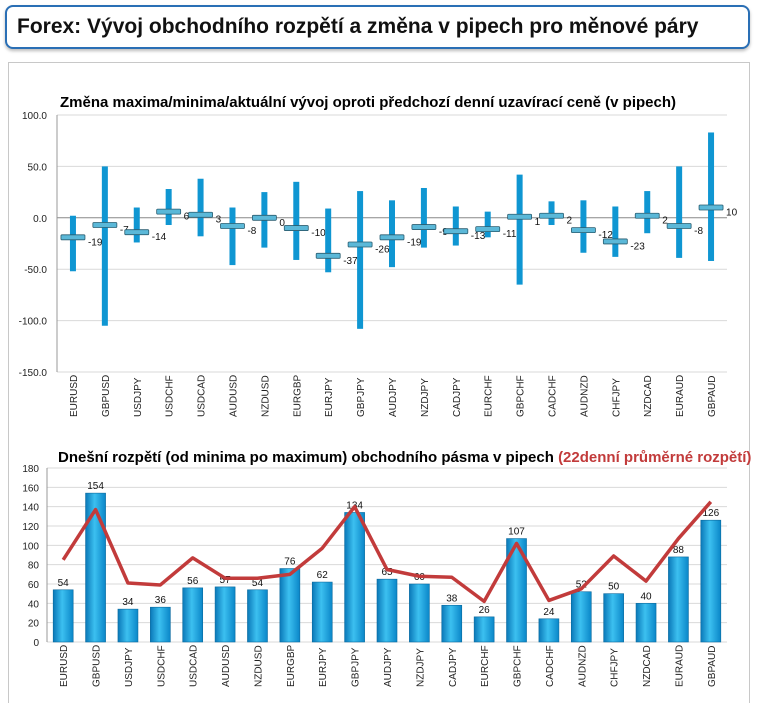  I want to click on current-marker-cadjpy, so click(456, 231).